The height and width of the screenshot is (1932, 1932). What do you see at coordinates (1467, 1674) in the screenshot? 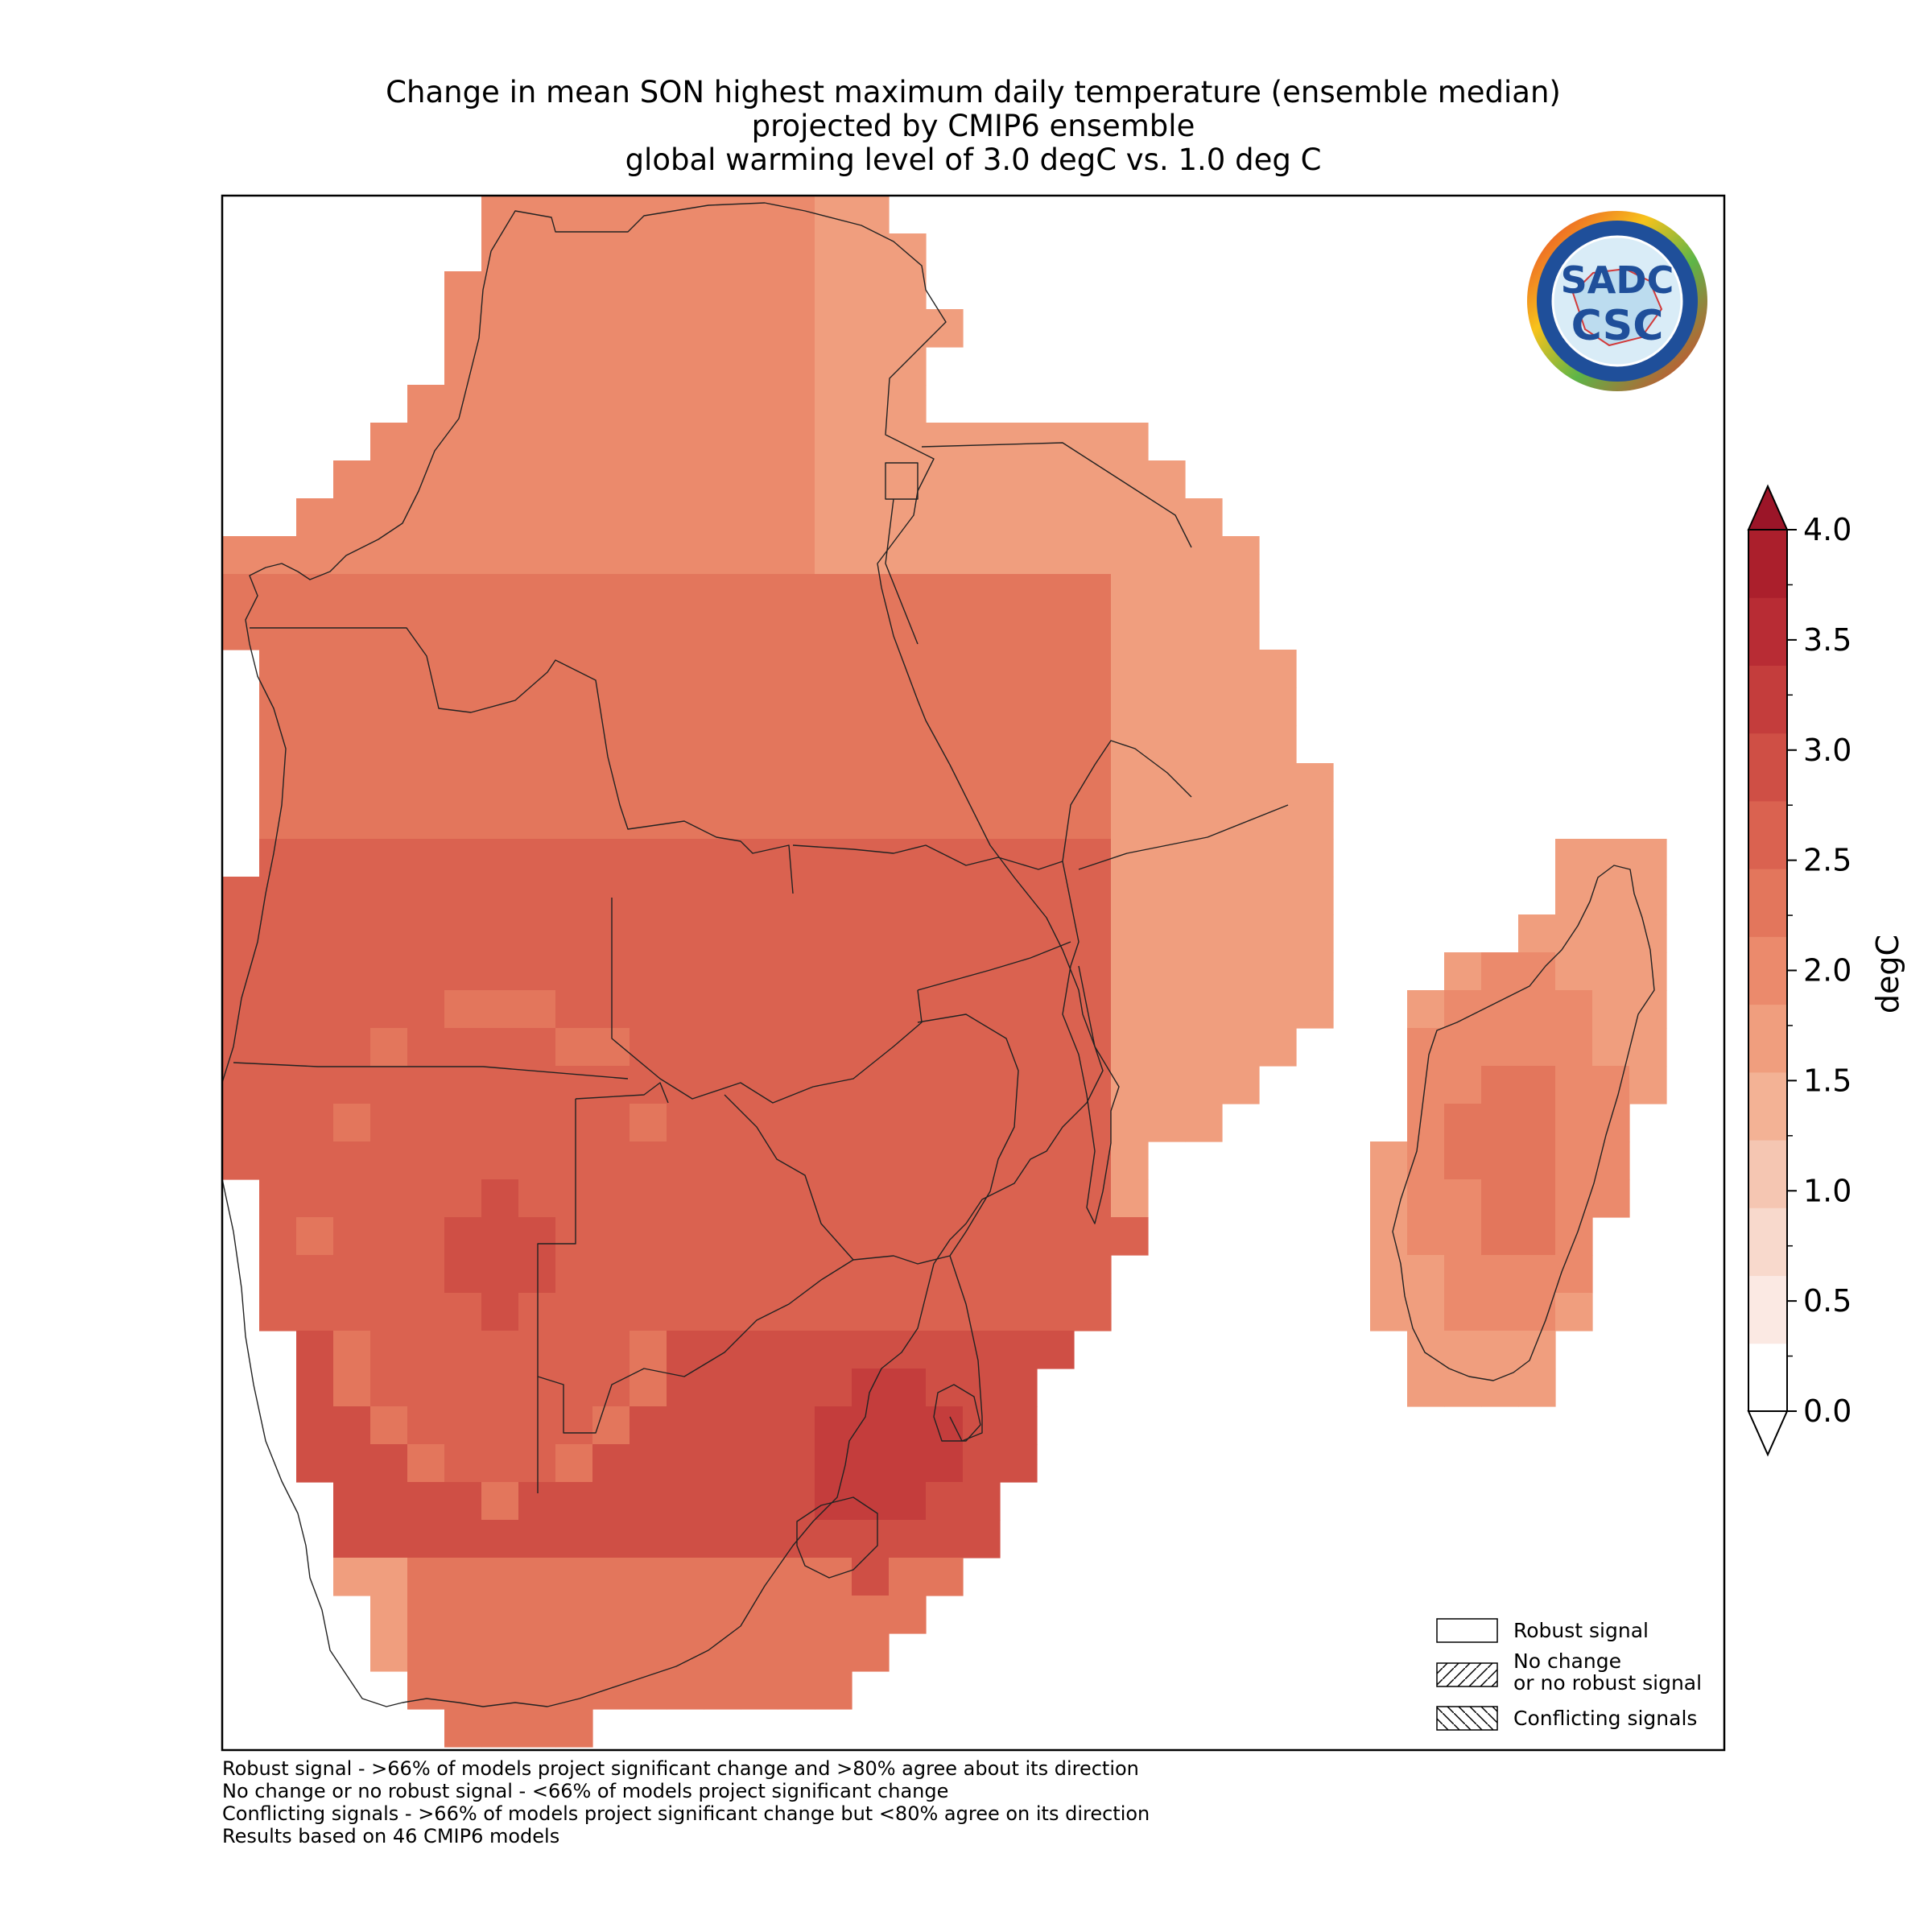
I see `legend-swatch-no-change` at bounding box center [1467, 1674].